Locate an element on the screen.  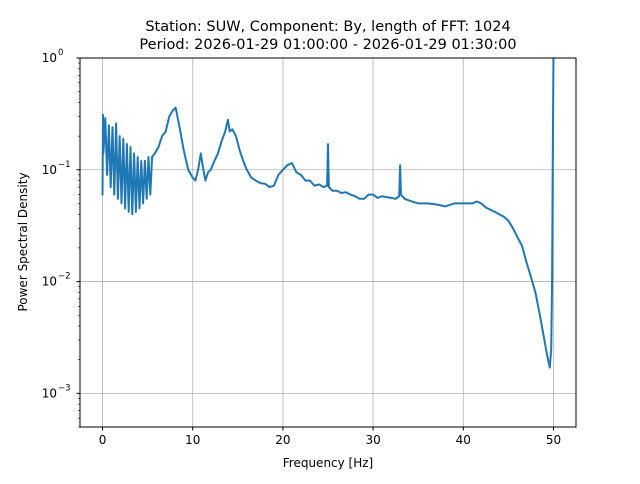
y-tick-exponent: −1 is located at coordinates (64, 165).